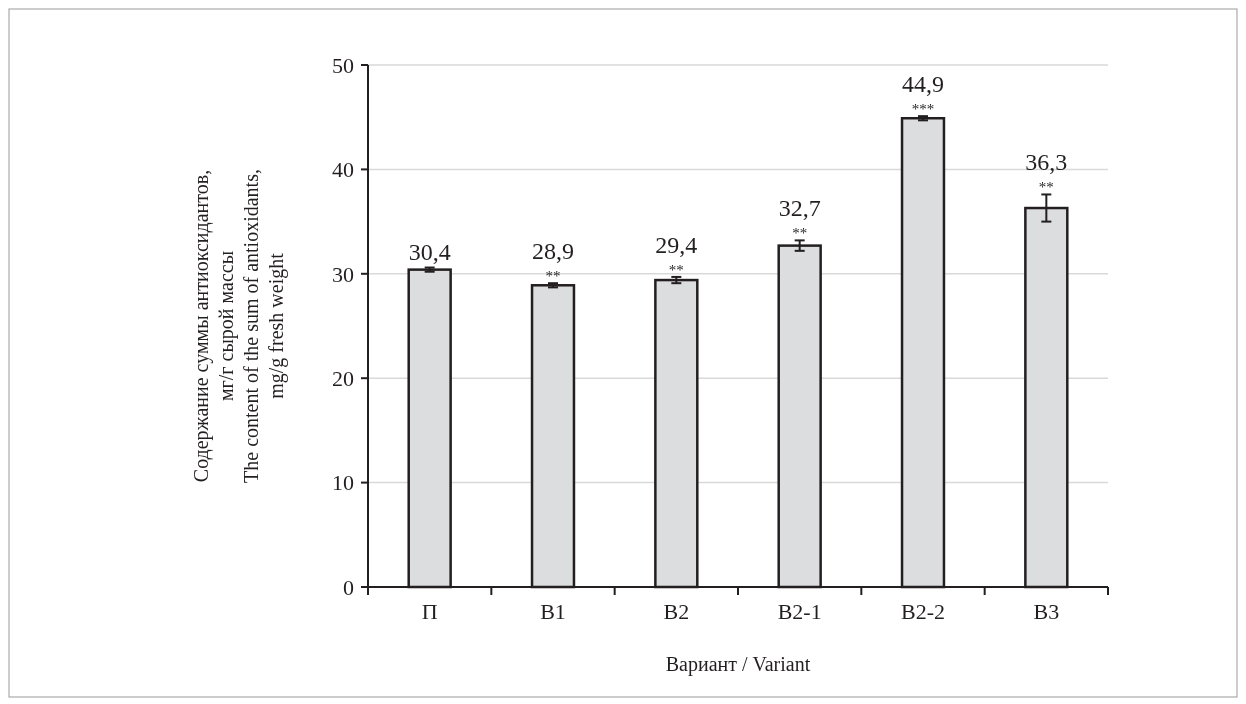  Describe the element at coordinates (343, 378) in the screenshot. I see `y-tick-label: 20` at that location.